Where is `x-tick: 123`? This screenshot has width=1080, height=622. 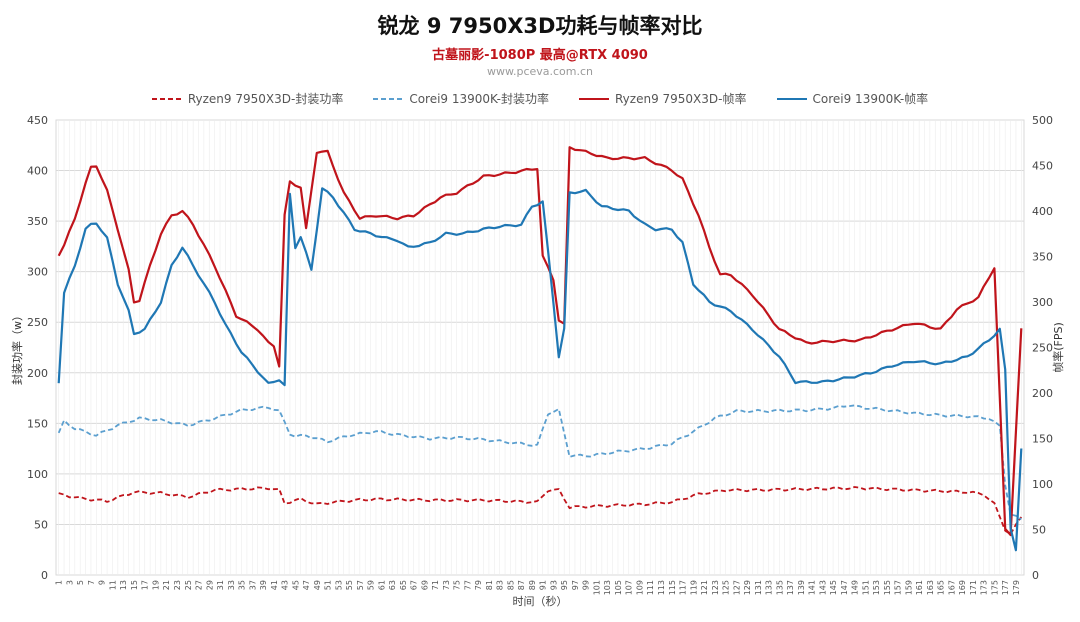
x-tick: 123 is located at coordinates (715, 587).